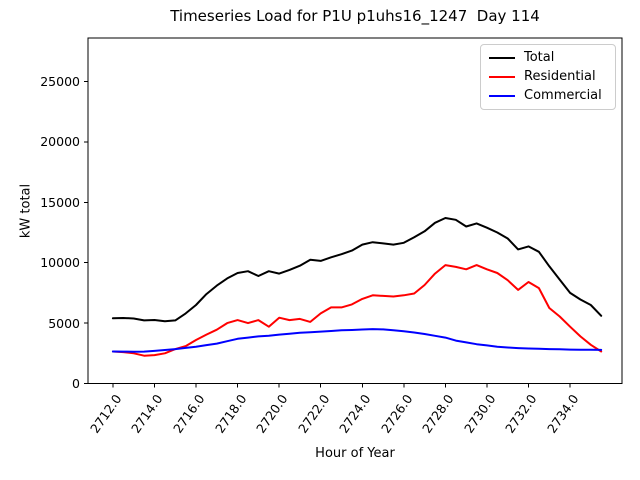 This screenshot has width=640, height=480. Describe the element at coordinates (502, 76) in the screenshot. I see `residential-line-sample` at that location.